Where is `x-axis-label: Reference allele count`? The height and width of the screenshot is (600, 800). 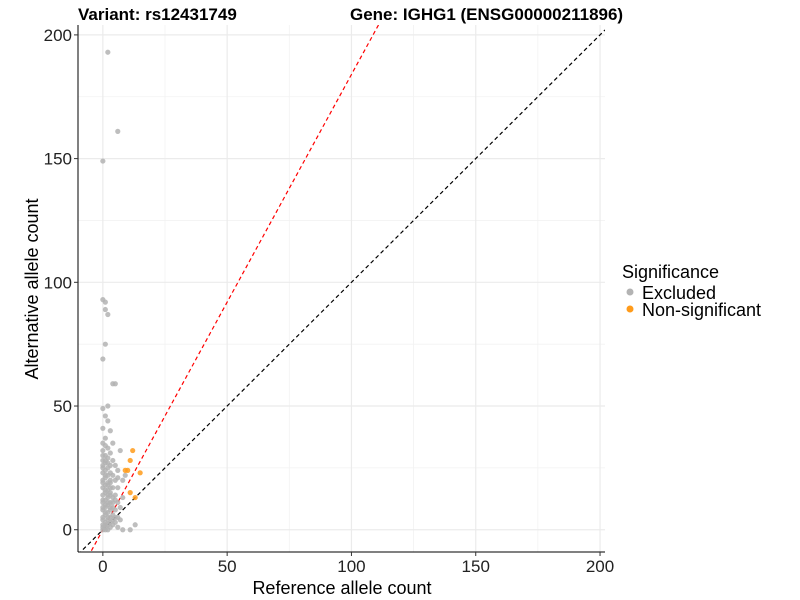 x-axis-label: Reference allele count is located at coordinates (341, 588).